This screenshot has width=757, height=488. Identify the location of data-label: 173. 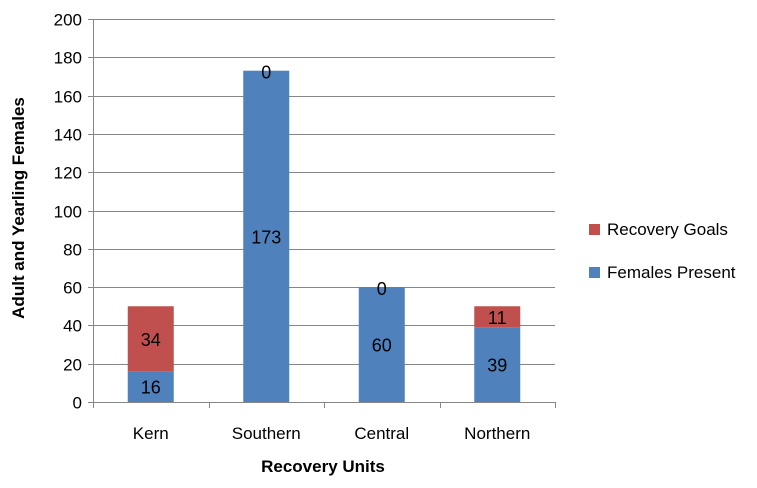
(266, 237).